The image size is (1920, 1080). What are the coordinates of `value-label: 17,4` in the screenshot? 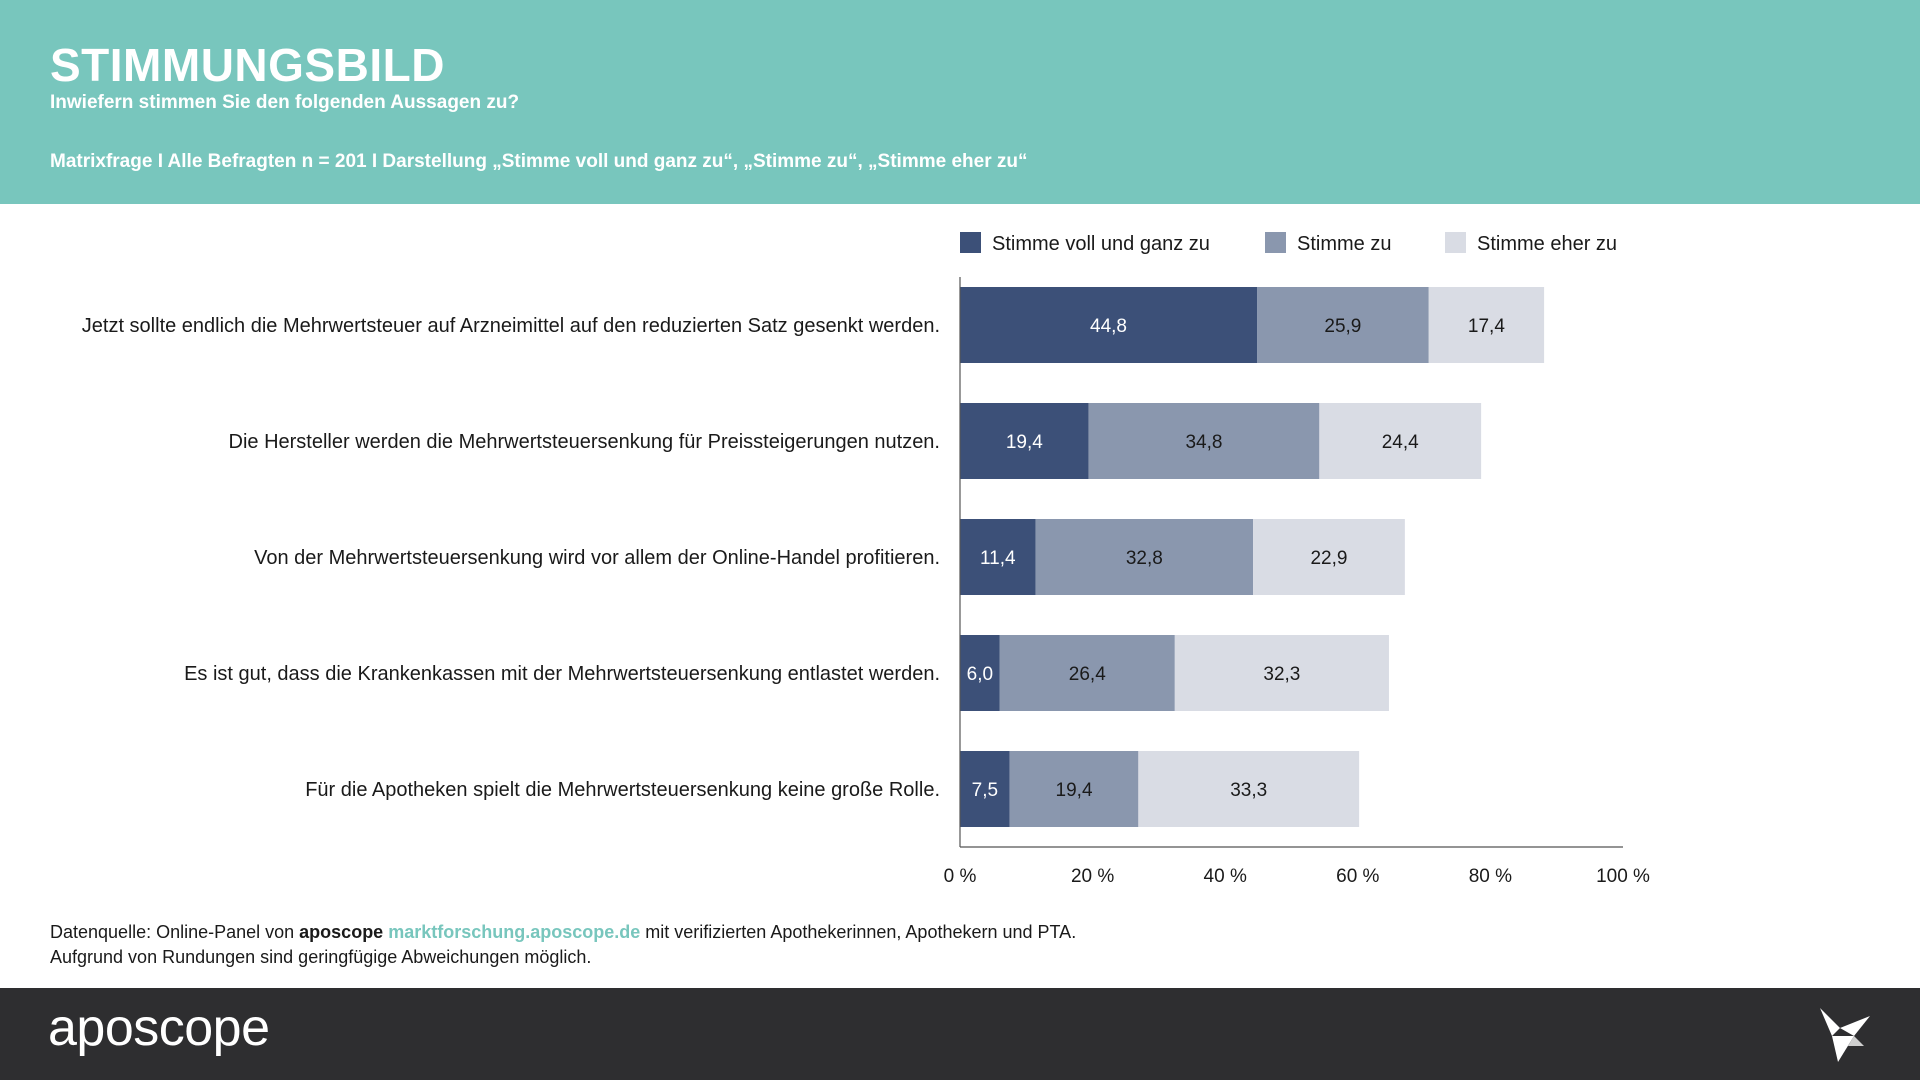 It's located at (1486, 326).